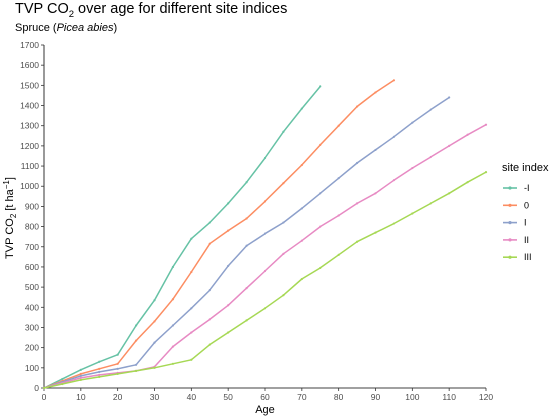 Image resolution: width=550 pixels, height=416 pixels. I want to click on y-tick-label: 600, so click(32, 267).